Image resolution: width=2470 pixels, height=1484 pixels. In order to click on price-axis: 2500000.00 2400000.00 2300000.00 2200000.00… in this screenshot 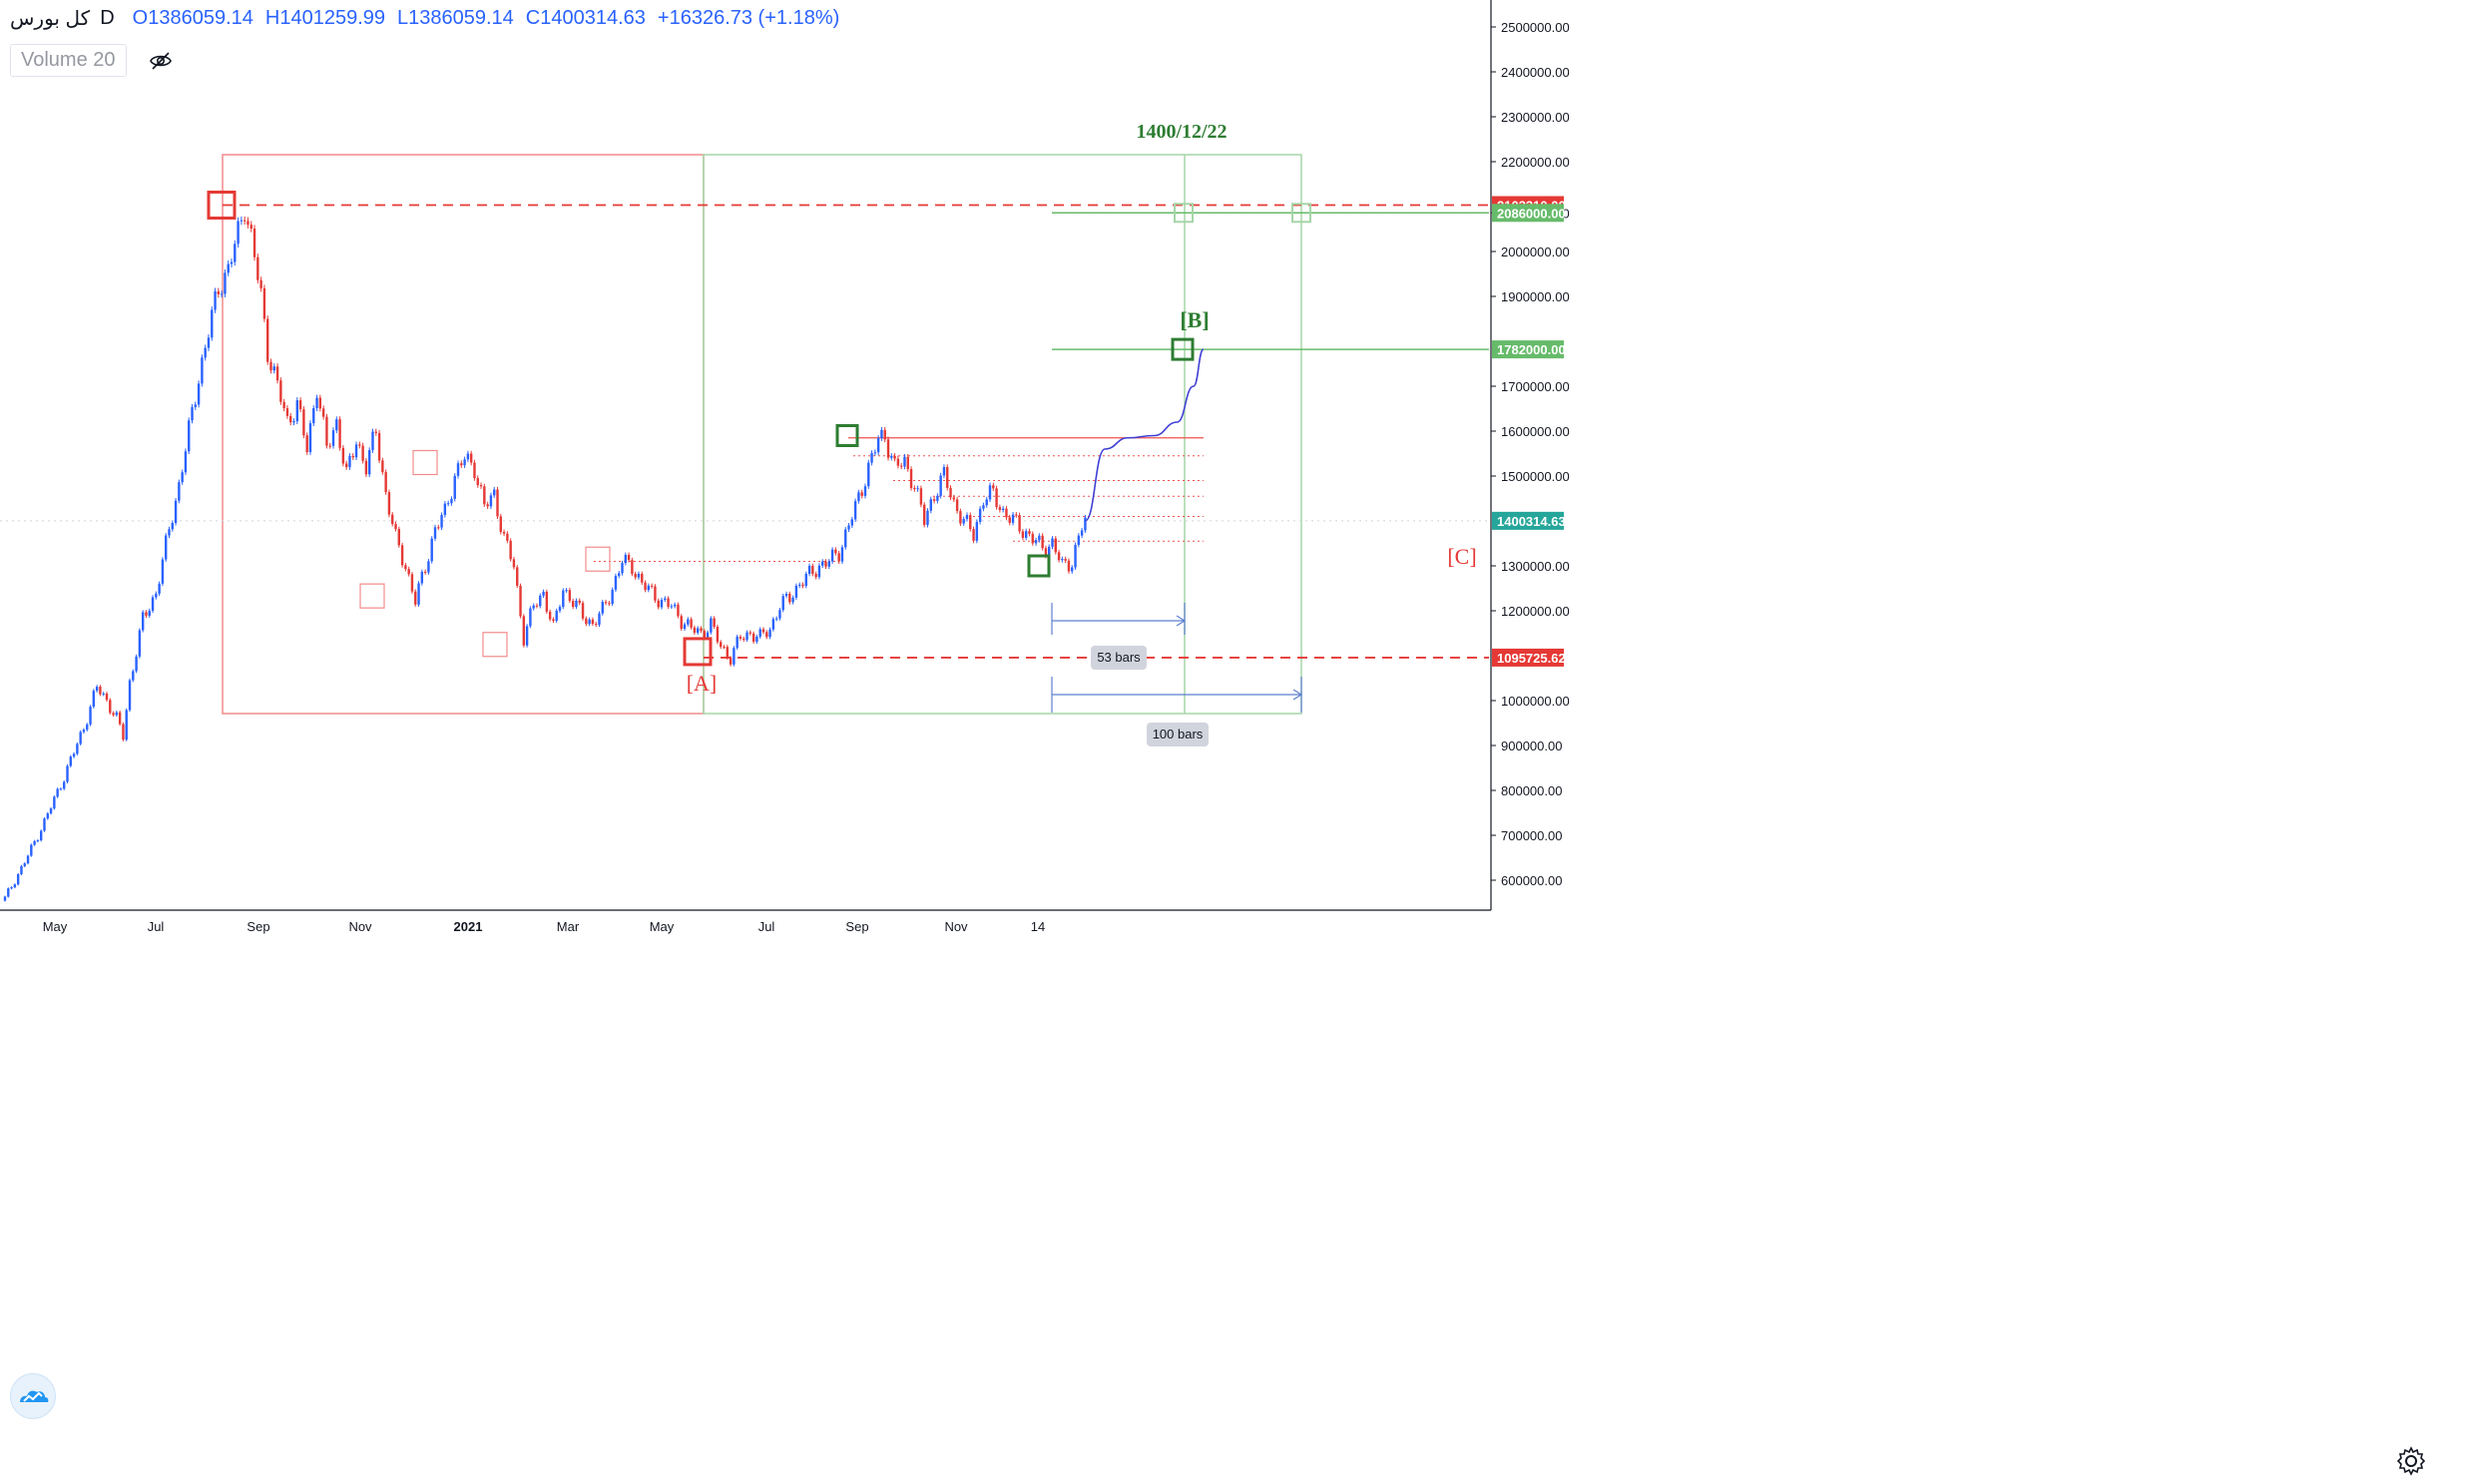, I will do `click(1530, 455)`.